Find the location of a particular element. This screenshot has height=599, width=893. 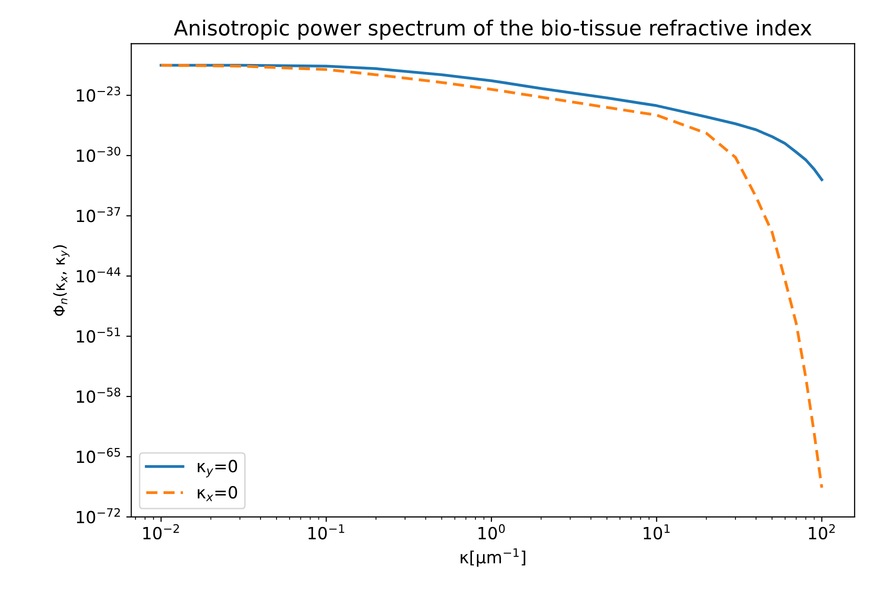

y-tick-label: 10$^{−72}$ is located at coordinates (98, 516).